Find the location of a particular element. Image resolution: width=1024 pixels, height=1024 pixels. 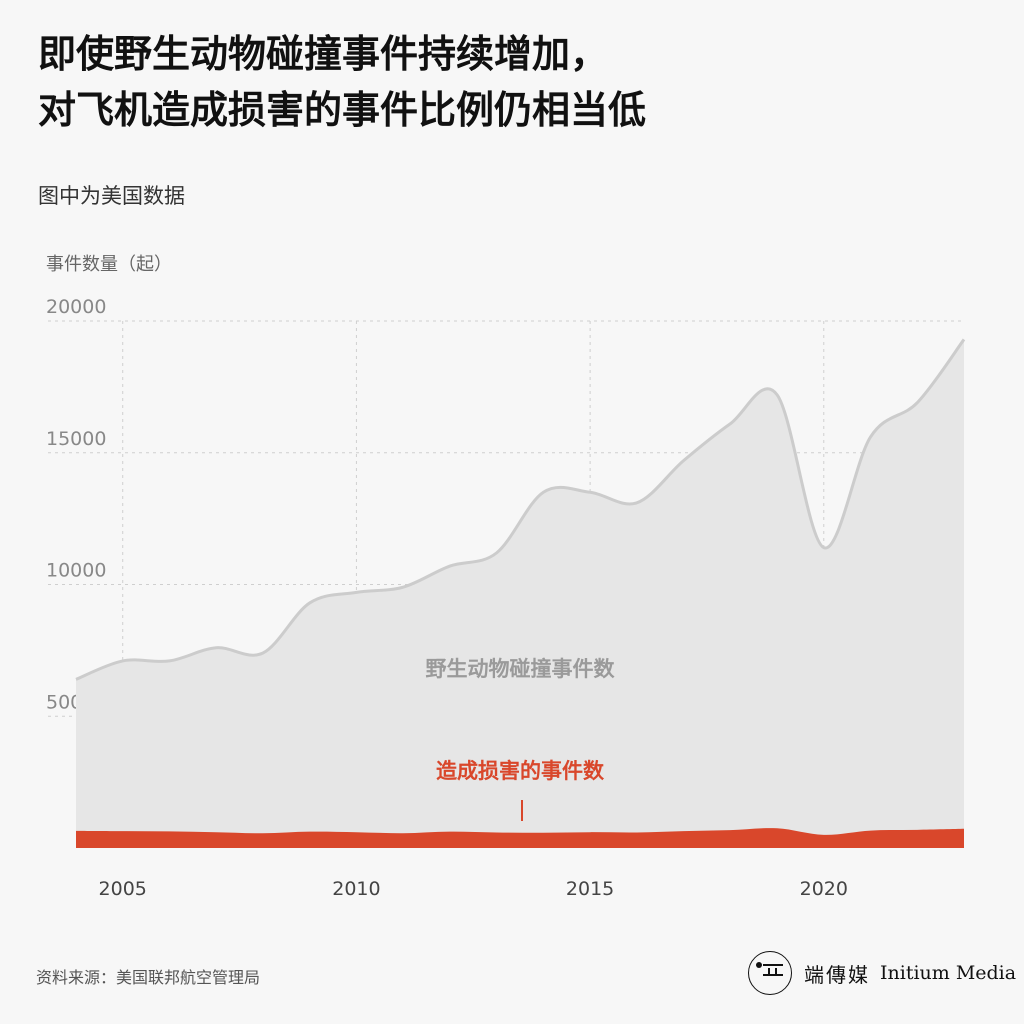

series-label-damage: 造成损害的事件数 is located at coordinates (520, 771).